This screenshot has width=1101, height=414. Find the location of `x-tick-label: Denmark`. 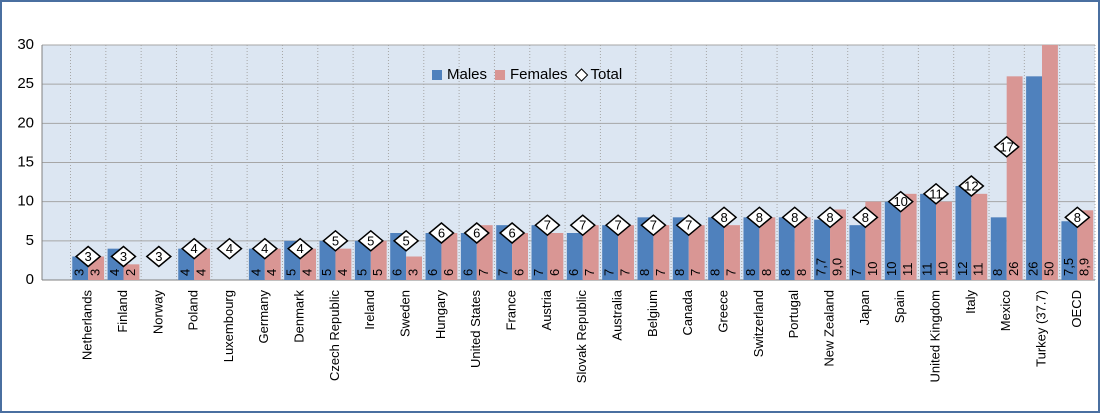

x-tick-label: Denmark is located at coordinates (299, 316).